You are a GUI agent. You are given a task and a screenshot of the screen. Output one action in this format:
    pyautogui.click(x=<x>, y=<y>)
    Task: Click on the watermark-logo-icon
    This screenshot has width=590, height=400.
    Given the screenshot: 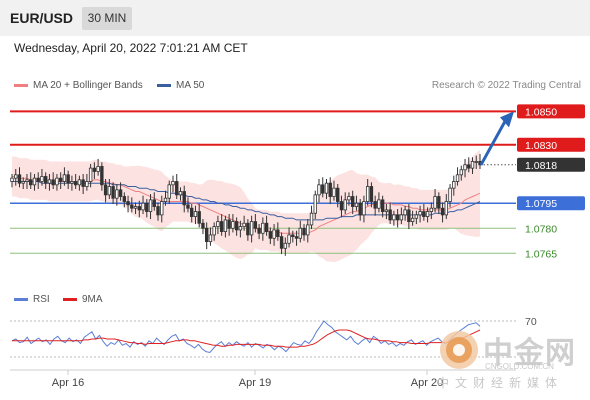 What is the action you would take?
    pyautogui.click(x=459, y=350)
    